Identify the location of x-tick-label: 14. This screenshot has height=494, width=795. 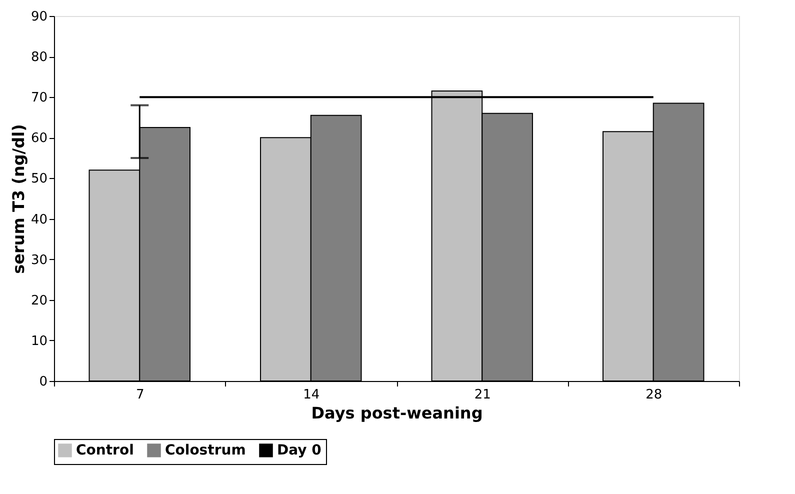
(311, 395).